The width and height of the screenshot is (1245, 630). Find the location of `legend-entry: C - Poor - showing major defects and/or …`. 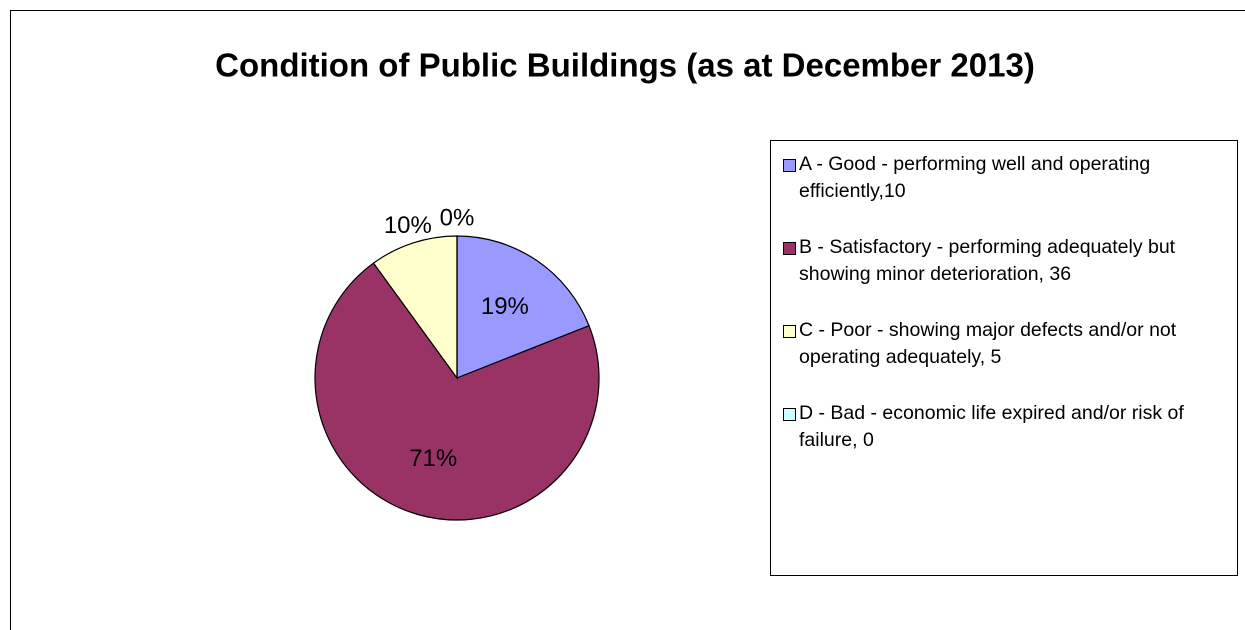

legend-entry: C - Poor - showing major defects and/or … is located at coordinates (1005, 344).